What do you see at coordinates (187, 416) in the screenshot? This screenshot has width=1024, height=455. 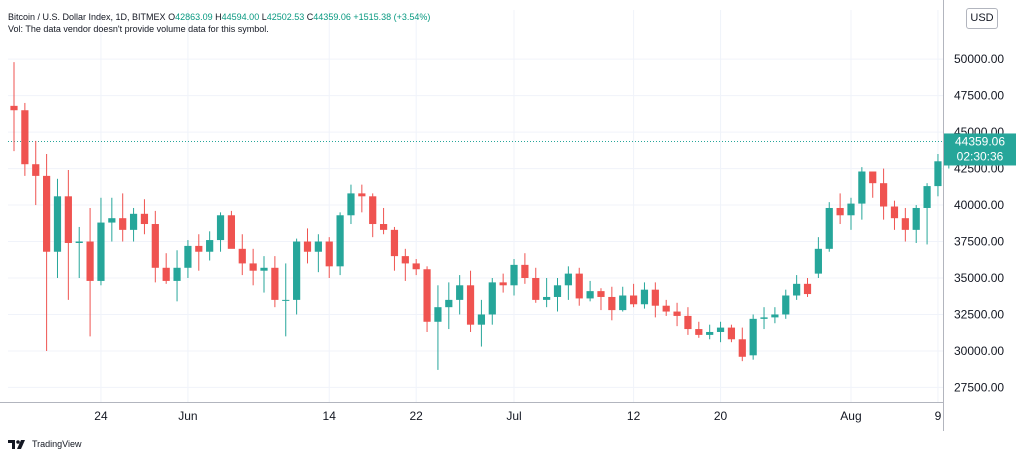 I see `x-tick-label: Jun` at bounding box center [187, 416].